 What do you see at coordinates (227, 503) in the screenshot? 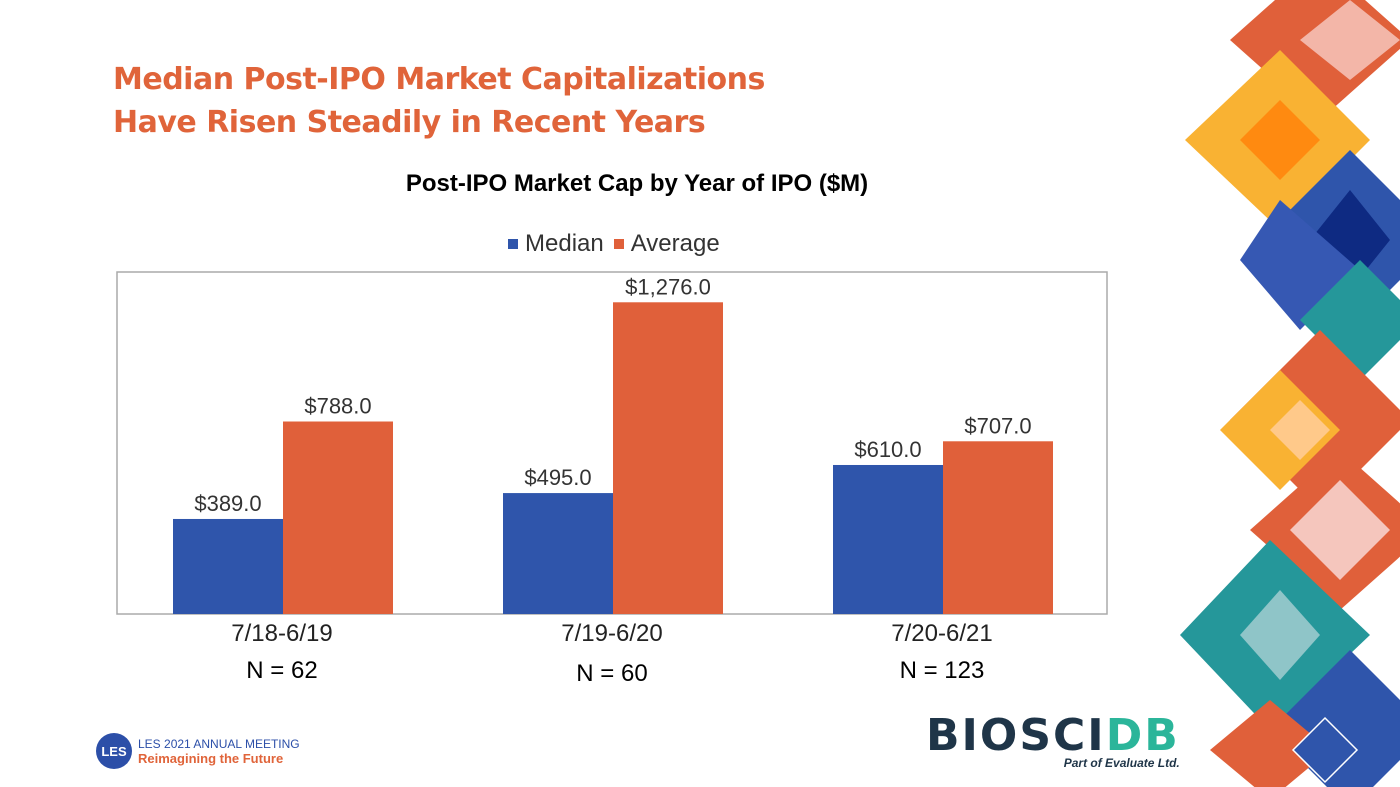
I see `data-label: $389.0` at bounding box center [227, 503].